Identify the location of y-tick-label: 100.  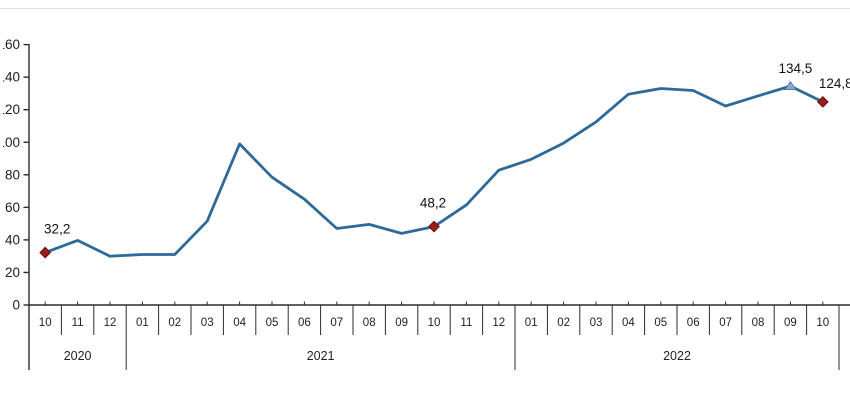
(11, 142).